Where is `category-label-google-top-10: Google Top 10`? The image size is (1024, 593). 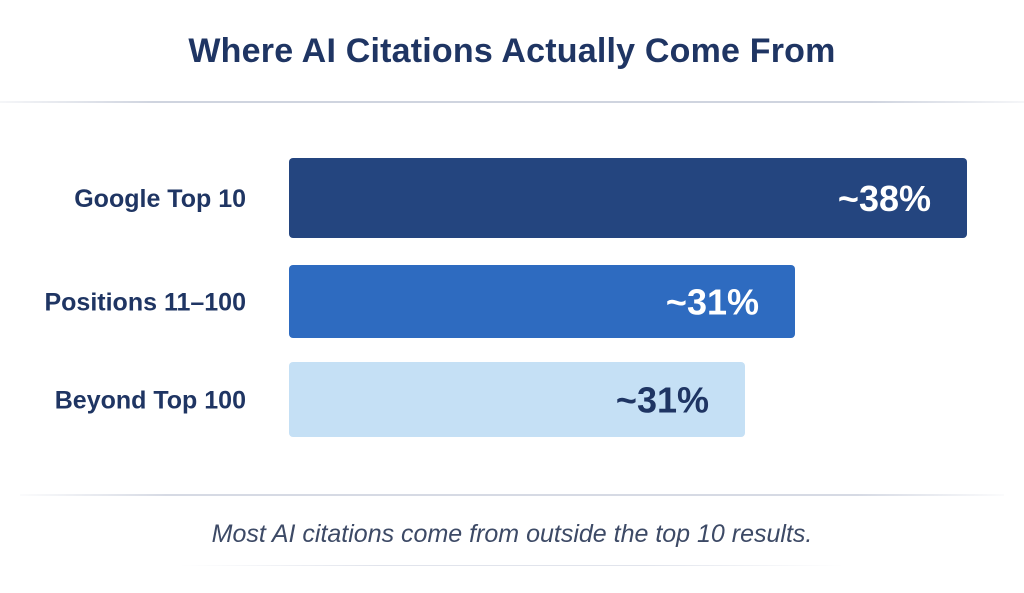 category-label-google-top-10: Google Top 10 is located at coordinates (160, 199).